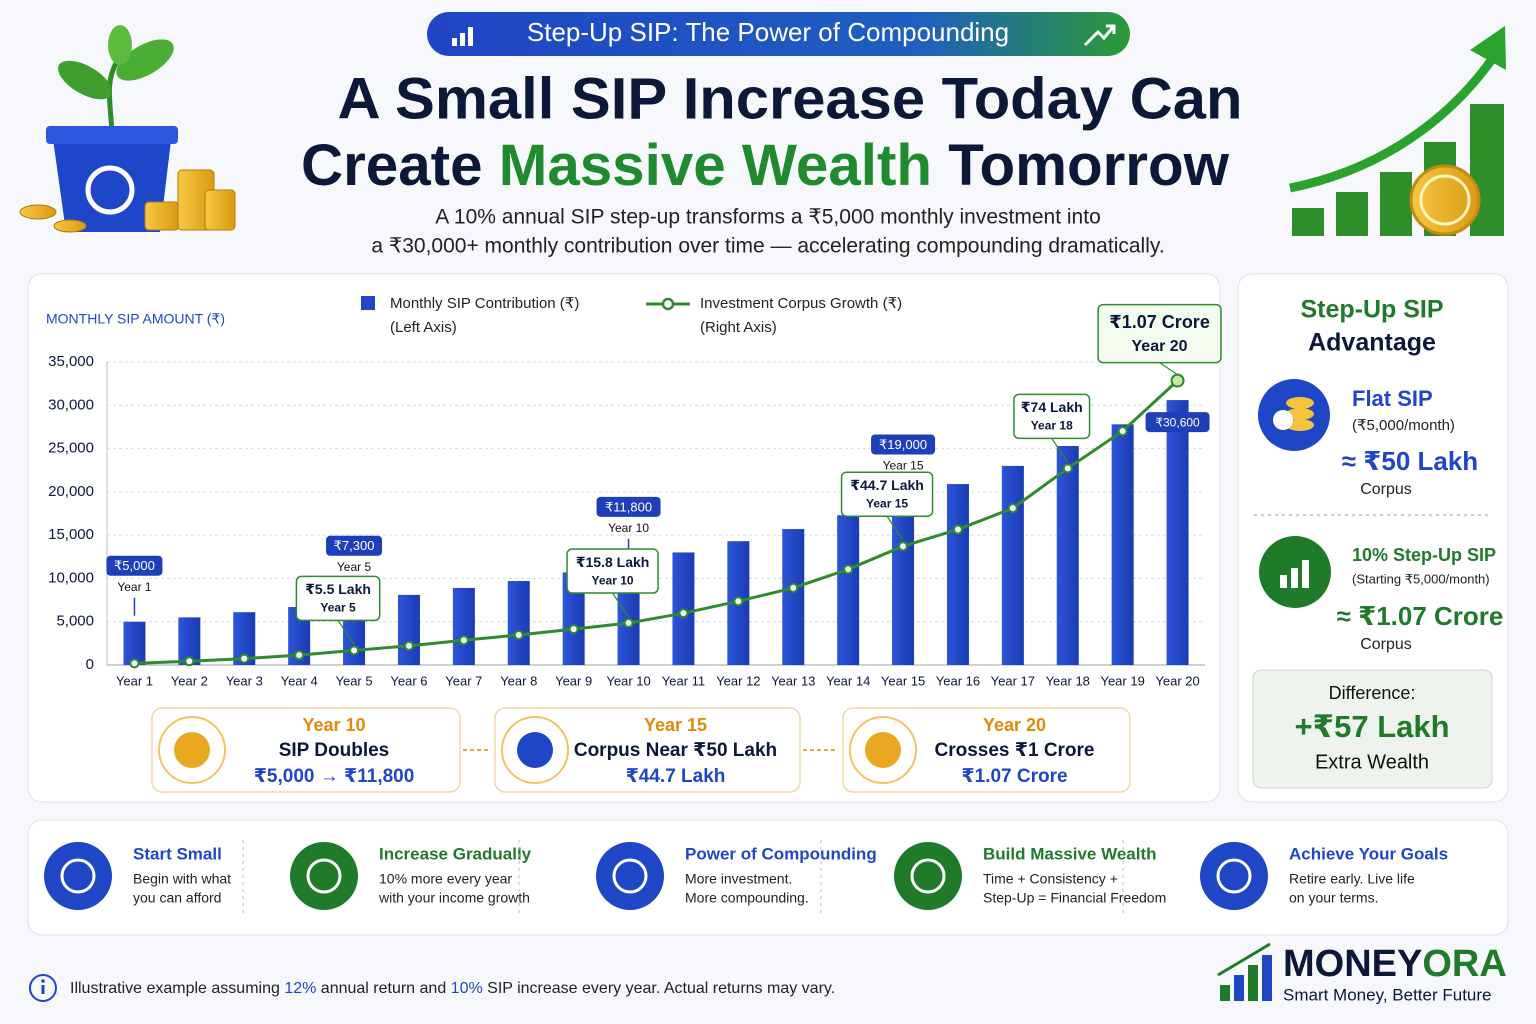  Describe the element at coordinates (354, 567) in the screenshot. I see `bar-label-year: Year 5` at that location.